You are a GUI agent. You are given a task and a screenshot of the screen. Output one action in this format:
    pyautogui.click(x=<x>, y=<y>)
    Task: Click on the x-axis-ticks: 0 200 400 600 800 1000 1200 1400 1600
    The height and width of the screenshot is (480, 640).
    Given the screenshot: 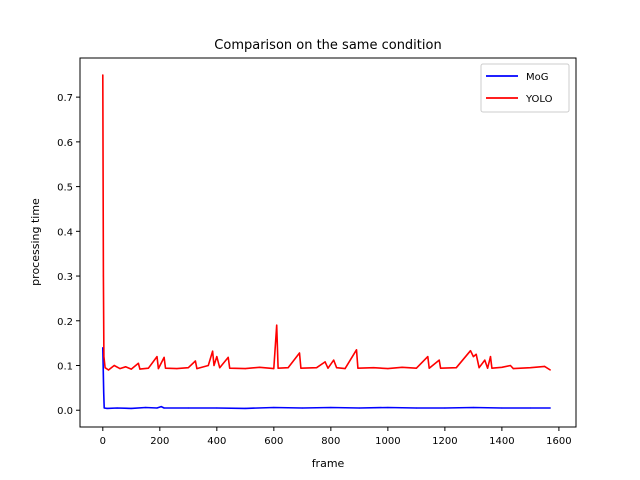 What is the action you would take?
    pyautogui.click(x=336, y=437)
    